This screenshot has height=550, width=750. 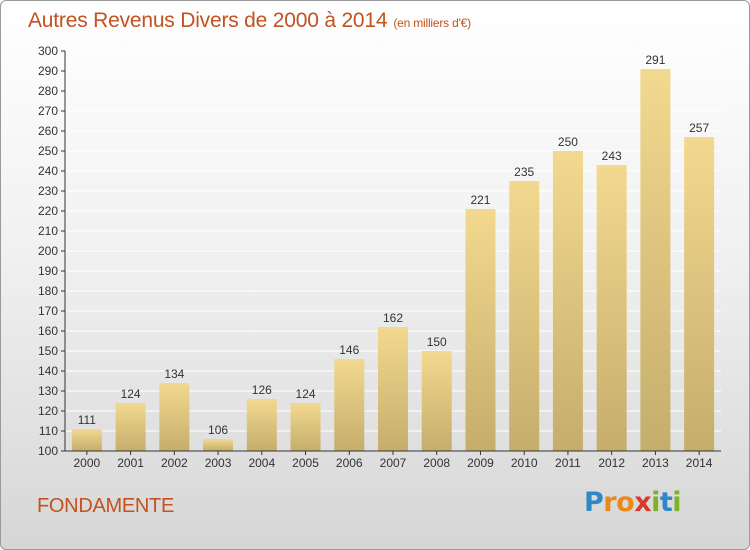 I want to click on bar-value-label: 111, so click(x=87, y=420).